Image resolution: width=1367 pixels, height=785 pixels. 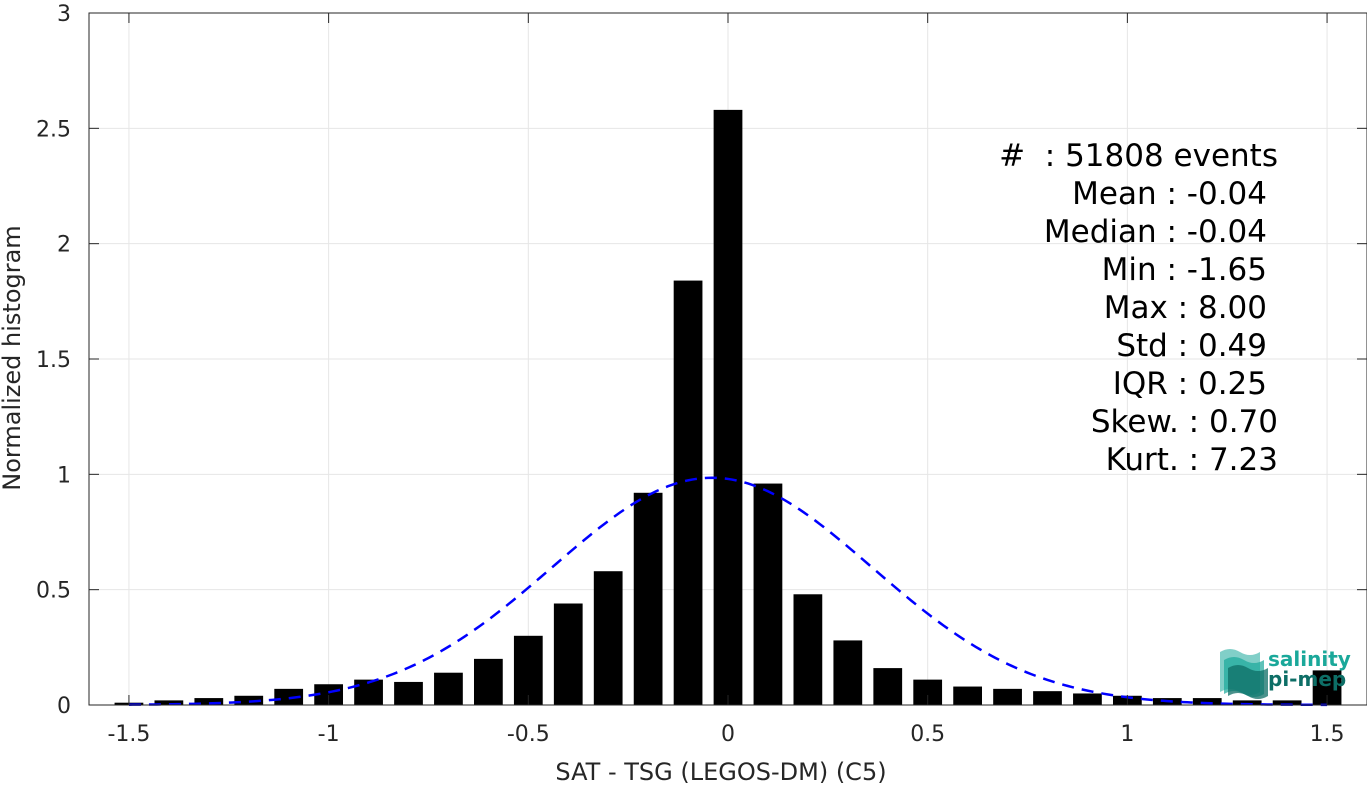 I want to click on x-tick-label: 0, so click(x=728, y=734).